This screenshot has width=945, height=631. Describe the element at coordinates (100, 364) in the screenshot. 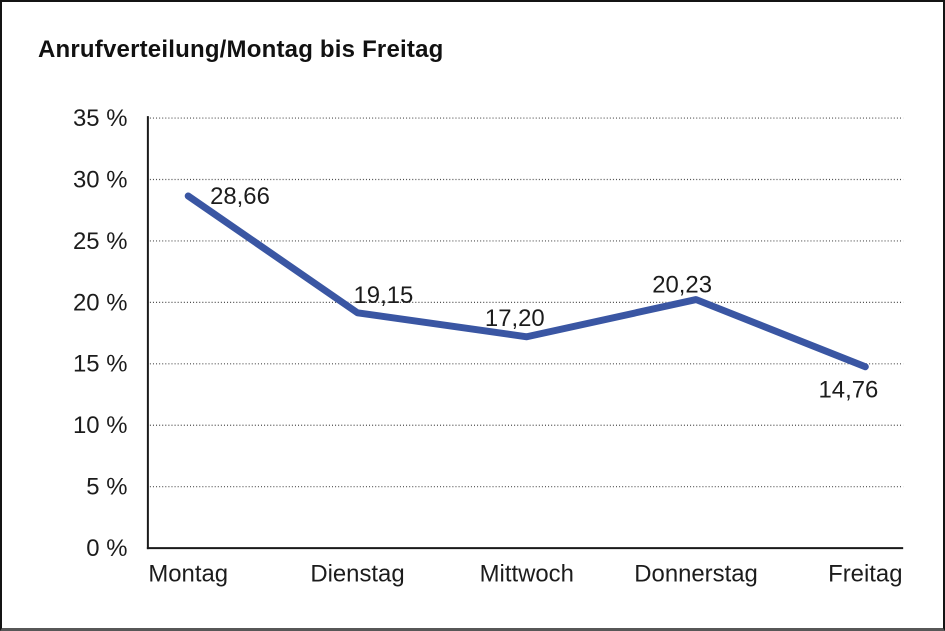

I see `y-tick-label: 15 %` at that location.